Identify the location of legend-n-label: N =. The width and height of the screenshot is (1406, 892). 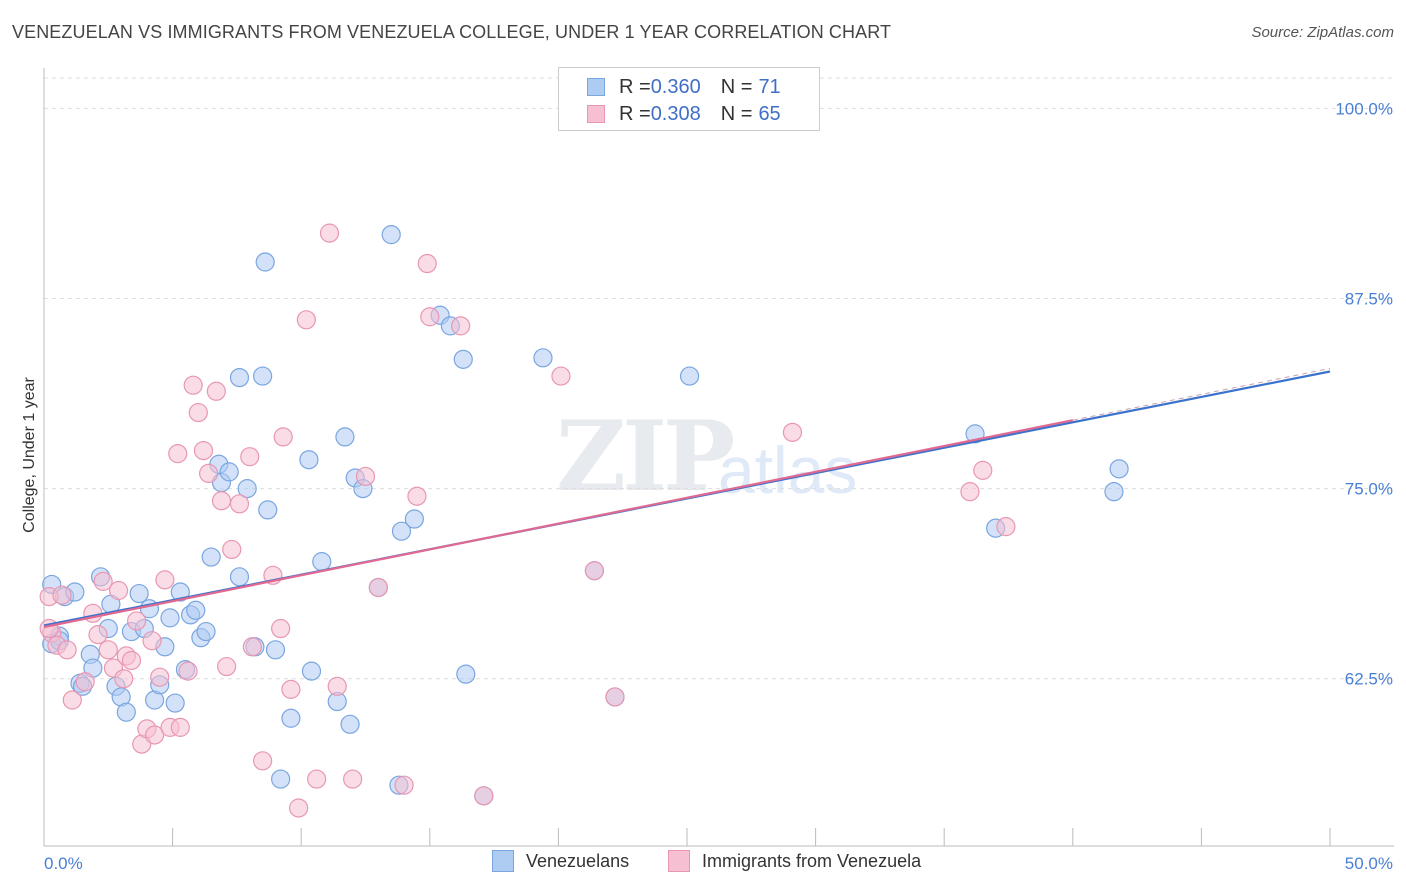
(736, 86).